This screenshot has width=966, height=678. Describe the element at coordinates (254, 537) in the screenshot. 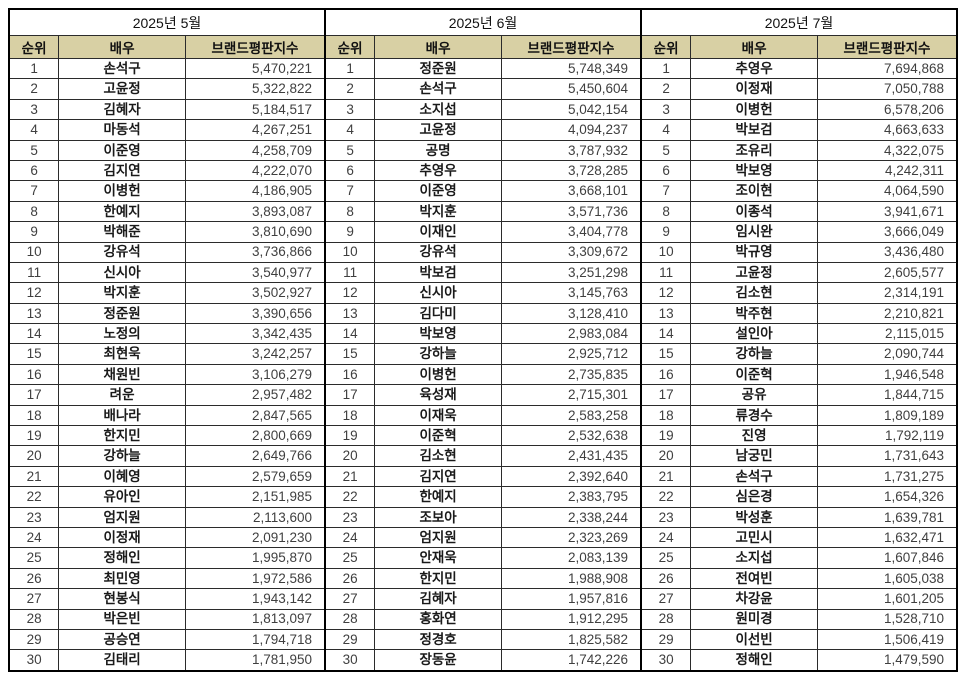

I see `index-cell: 2,091,230` at that location.